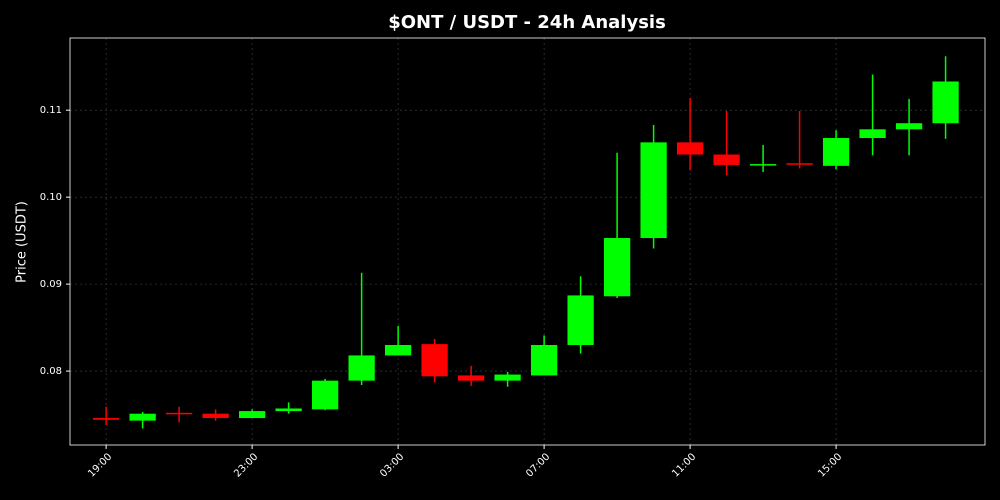  Describe the element at coordinates (51, 284) in the screenshot. I see `y-tick-label: 0.09` at that location.